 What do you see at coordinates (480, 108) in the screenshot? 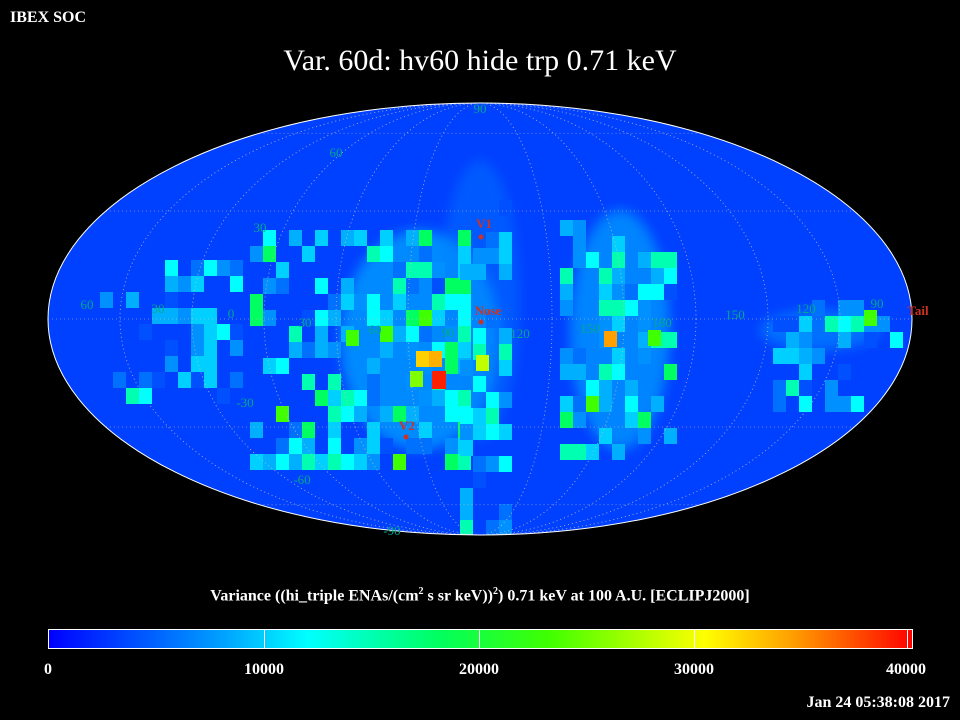
I see `lat-label-90: 90` at bounding box center [480, 108].